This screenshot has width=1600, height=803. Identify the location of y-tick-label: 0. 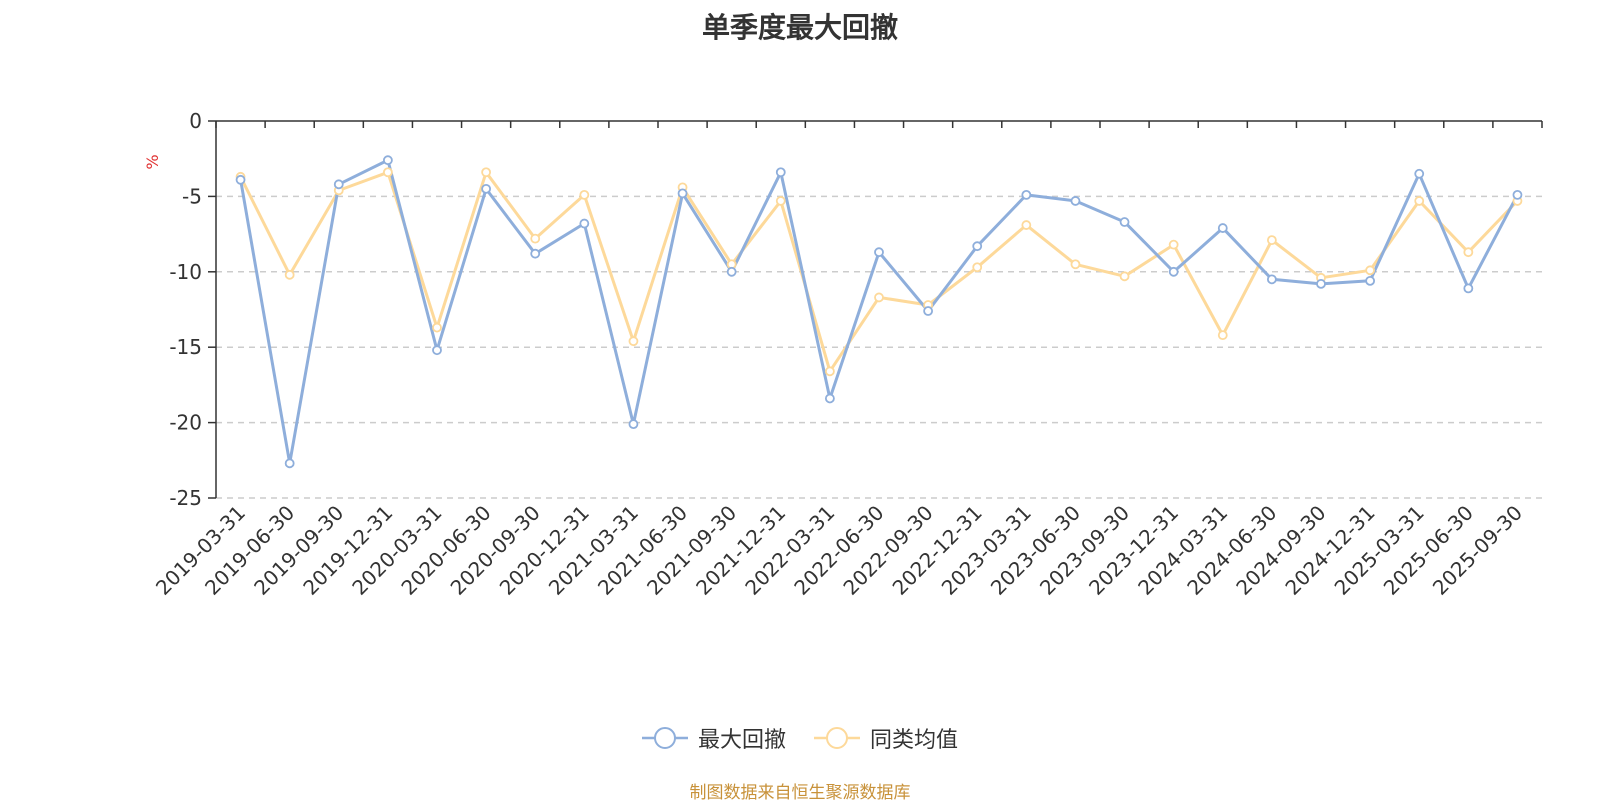
(195, 121).